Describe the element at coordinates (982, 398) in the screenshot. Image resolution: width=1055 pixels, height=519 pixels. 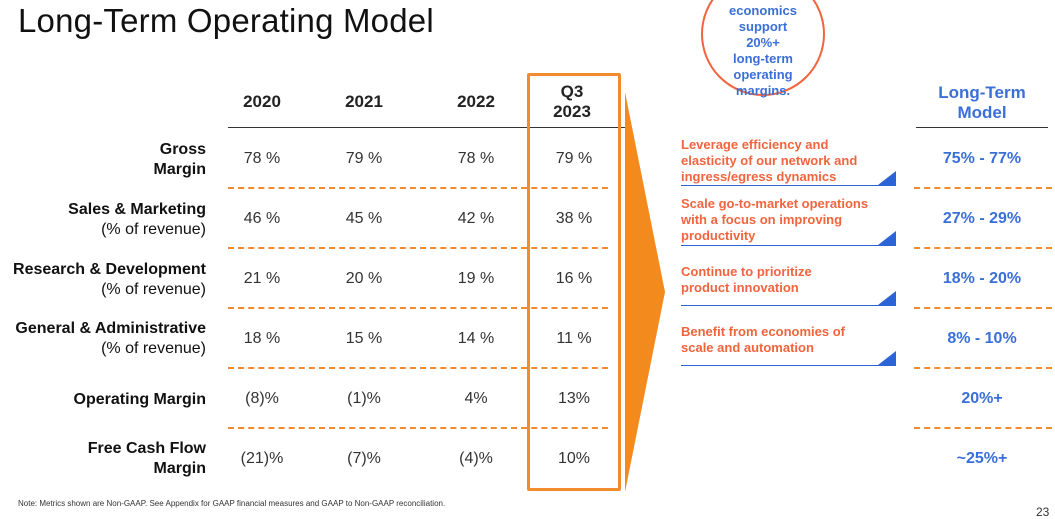
I see `ltm-operating-margin: 20%+` at that location.